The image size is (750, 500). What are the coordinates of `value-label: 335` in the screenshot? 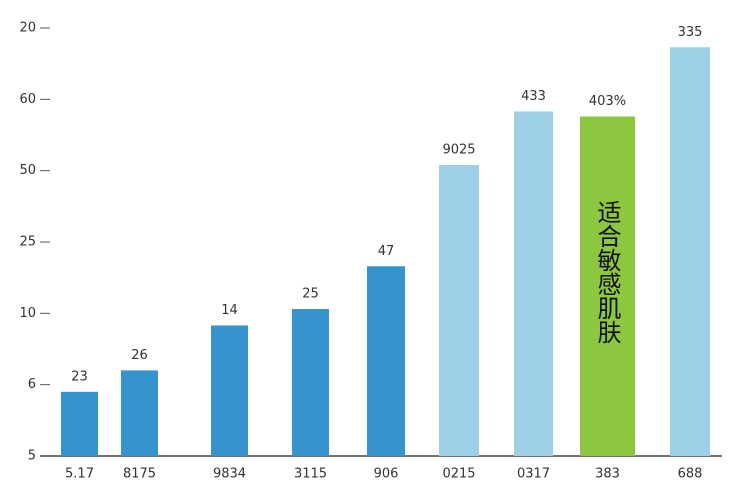 It's located at (690, 32).